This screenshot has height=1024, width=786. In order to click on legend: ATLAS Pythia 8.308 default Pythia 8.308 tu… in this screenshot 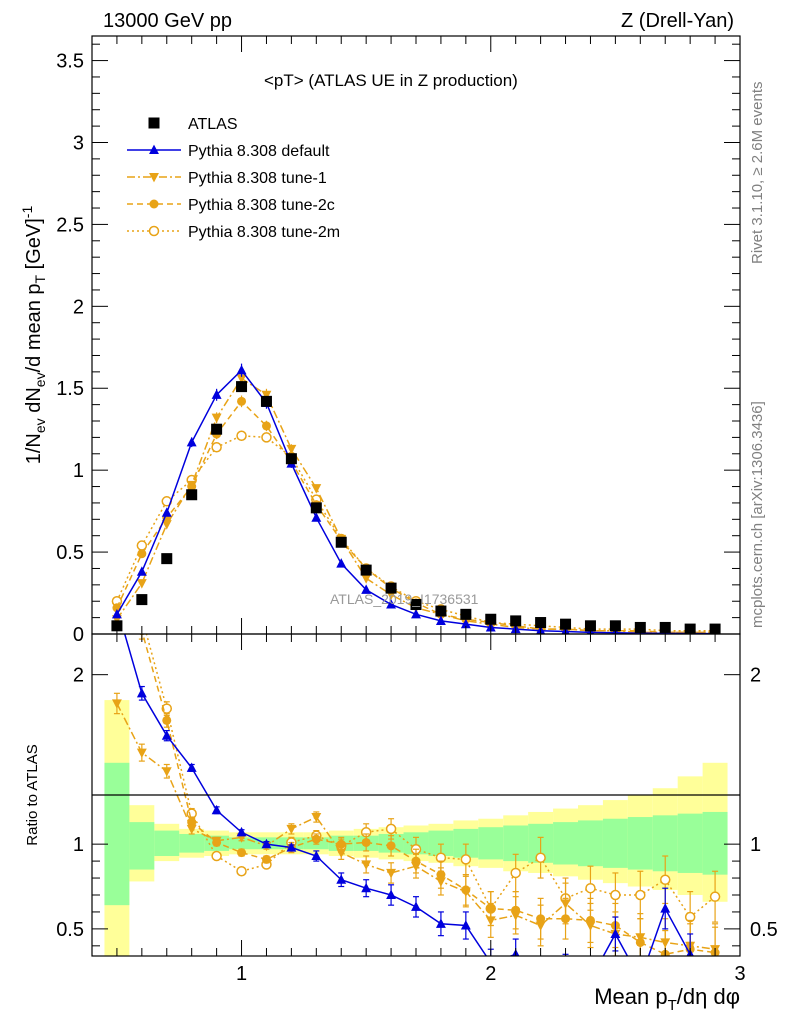, I will do `click(233, 178)`.